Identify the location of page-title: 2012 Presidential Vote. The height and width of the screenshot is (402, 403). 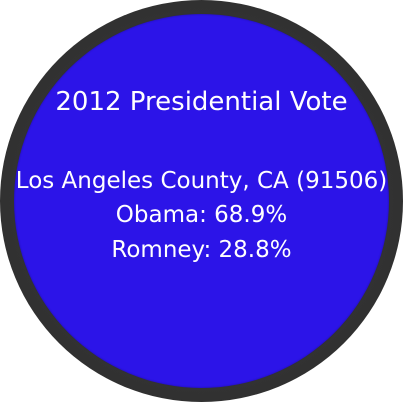
(201, 102).